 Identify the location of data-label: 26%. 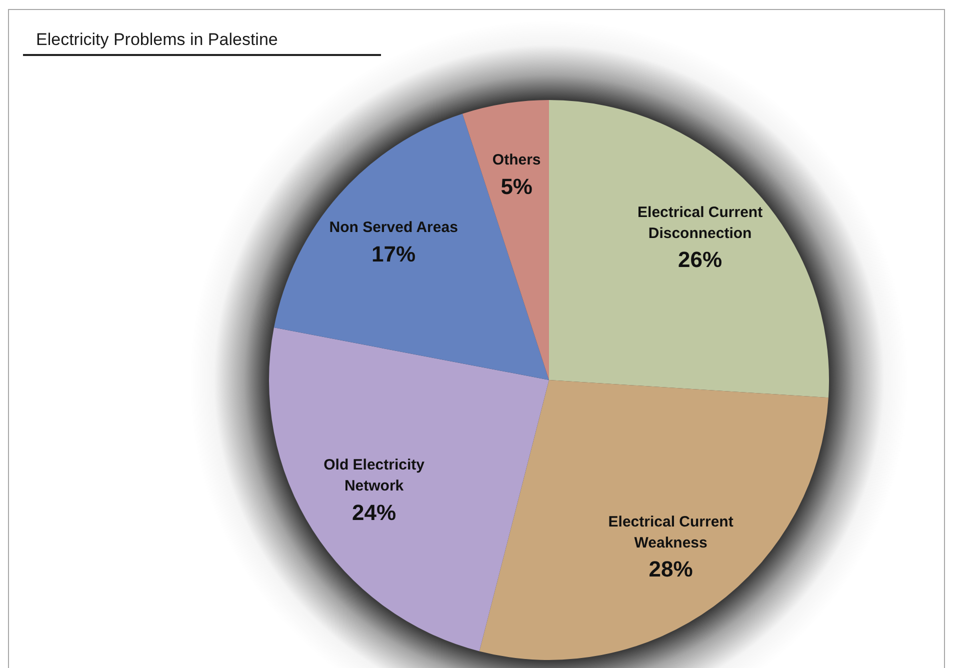
(700, 259).